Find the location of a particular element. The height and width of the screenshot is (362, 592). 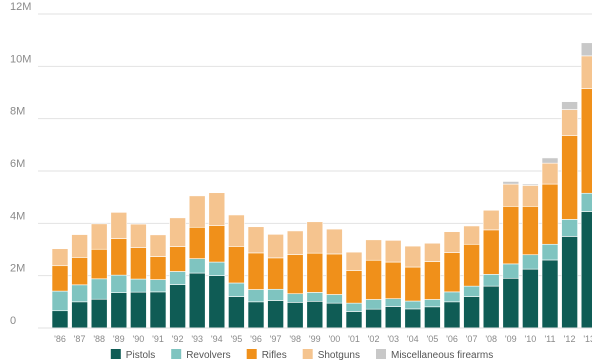

x-tick-label: '86 is located at coordinates (60, 339).